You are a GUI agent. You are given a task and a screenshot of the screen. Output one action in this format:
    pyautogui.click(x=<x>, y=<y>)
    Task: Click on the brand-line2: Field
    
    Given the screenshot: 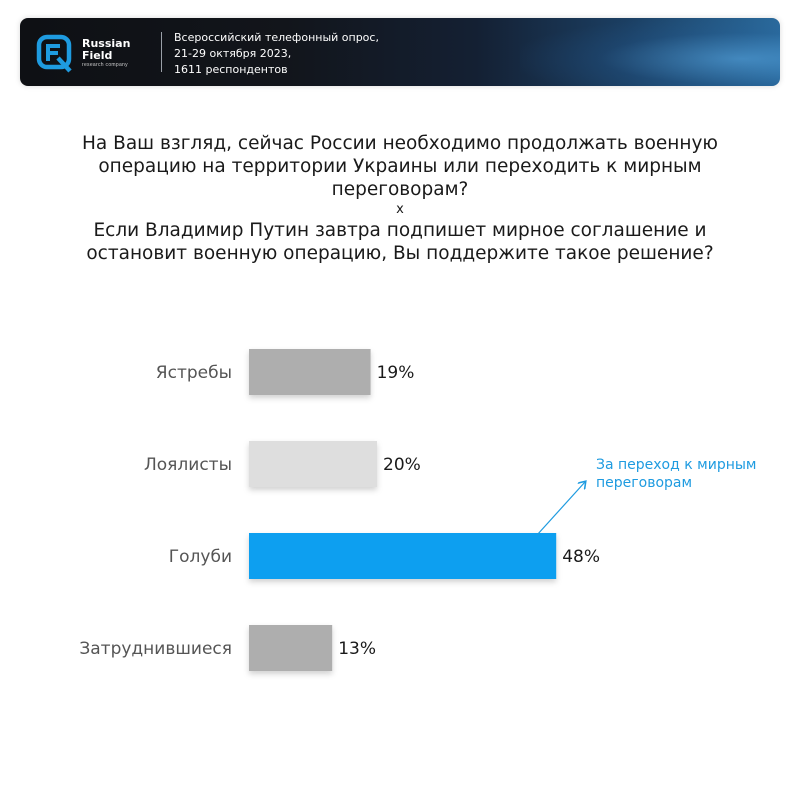 What is the action you would take?
    pyautogui.click(x=97, y=55)
    